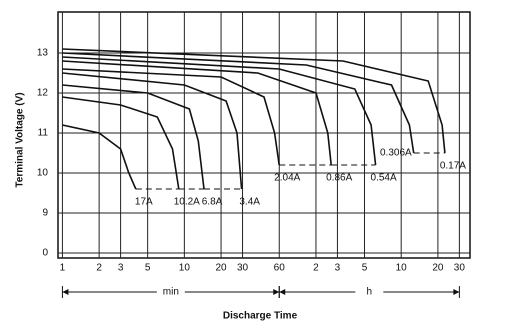  I want to click on x-tick-label: 1, so click(63, 268).